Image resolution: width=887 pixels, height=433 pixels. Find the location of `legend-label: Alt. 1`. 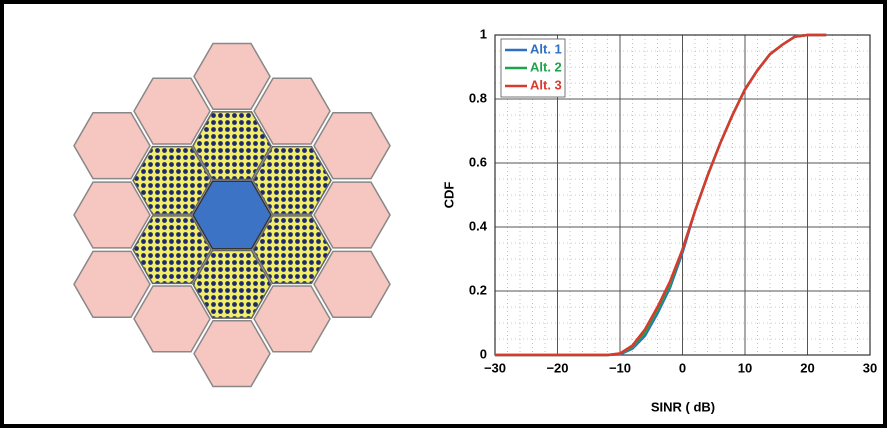

legend-label: Alt. 1 is located at coordinates (546, 48).